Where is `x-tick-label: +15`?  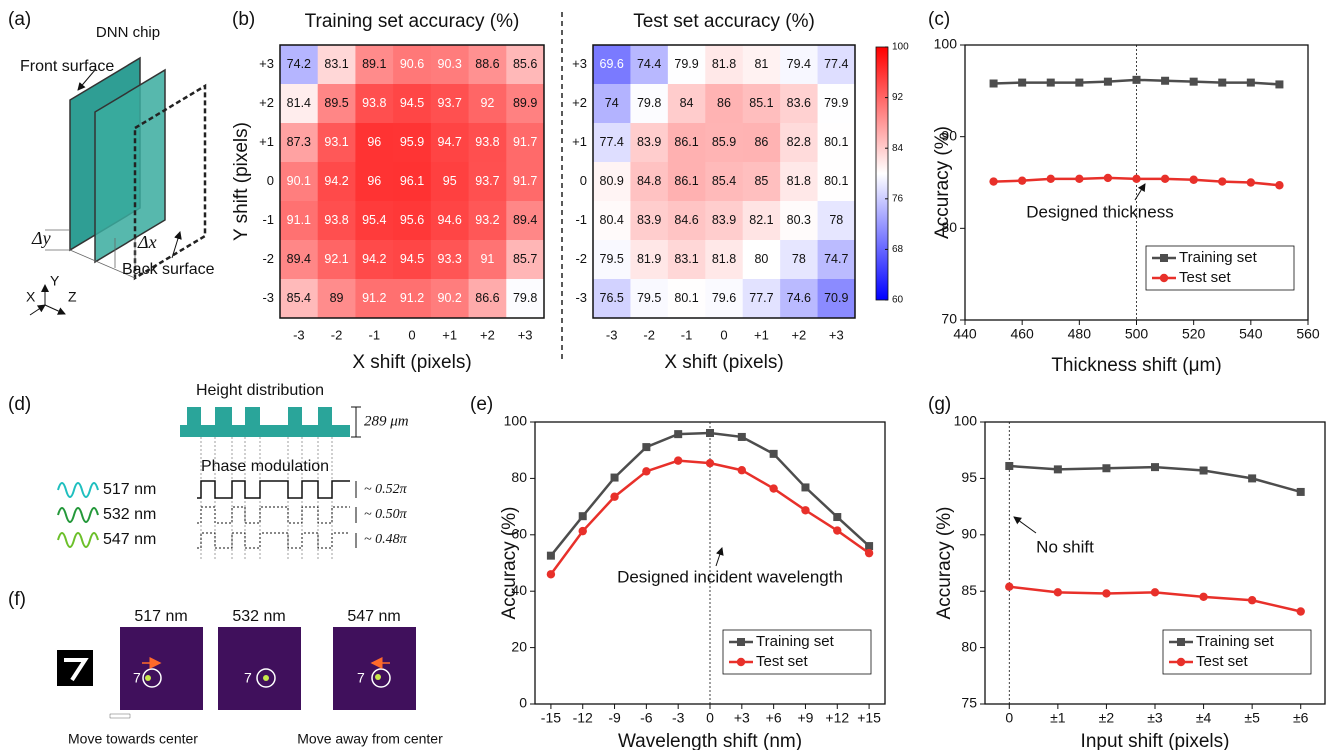 x-tick-label: +15 is located at coordinates (869, 718).